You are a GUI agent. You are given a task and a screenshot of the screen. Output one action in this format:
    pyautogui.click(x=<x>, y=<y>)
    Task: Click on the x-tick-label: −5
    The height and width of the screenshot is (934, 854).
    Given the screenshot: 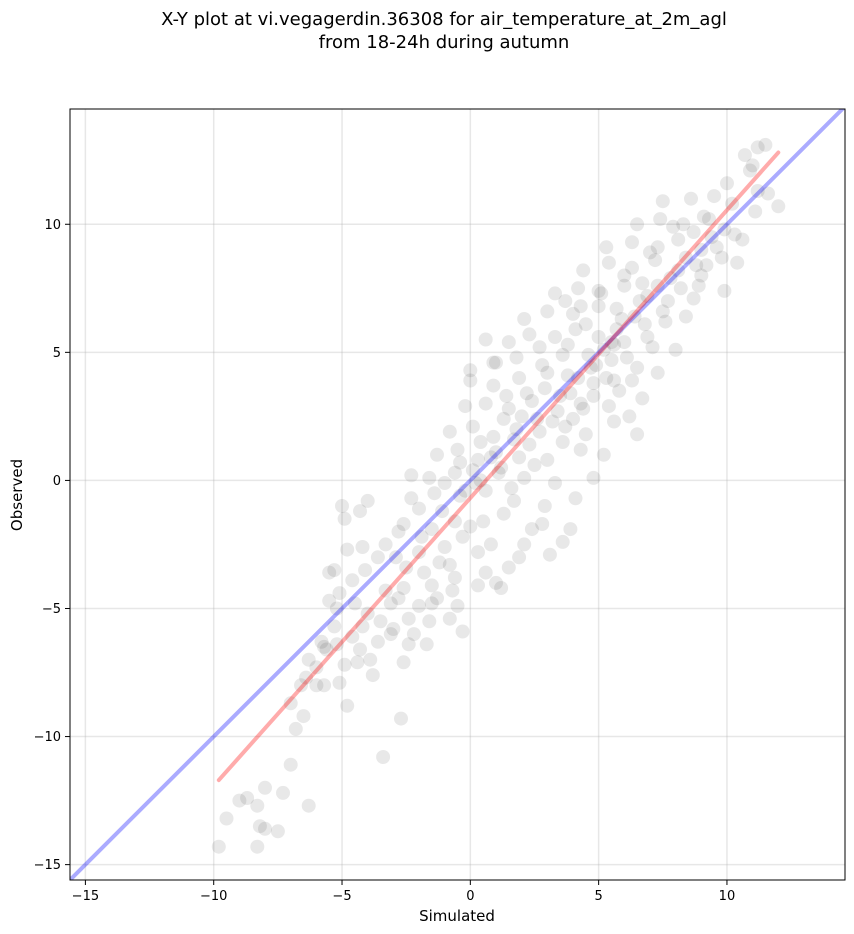 What is the action you would take?
    pyautogui.click(x=341, y=896)
    